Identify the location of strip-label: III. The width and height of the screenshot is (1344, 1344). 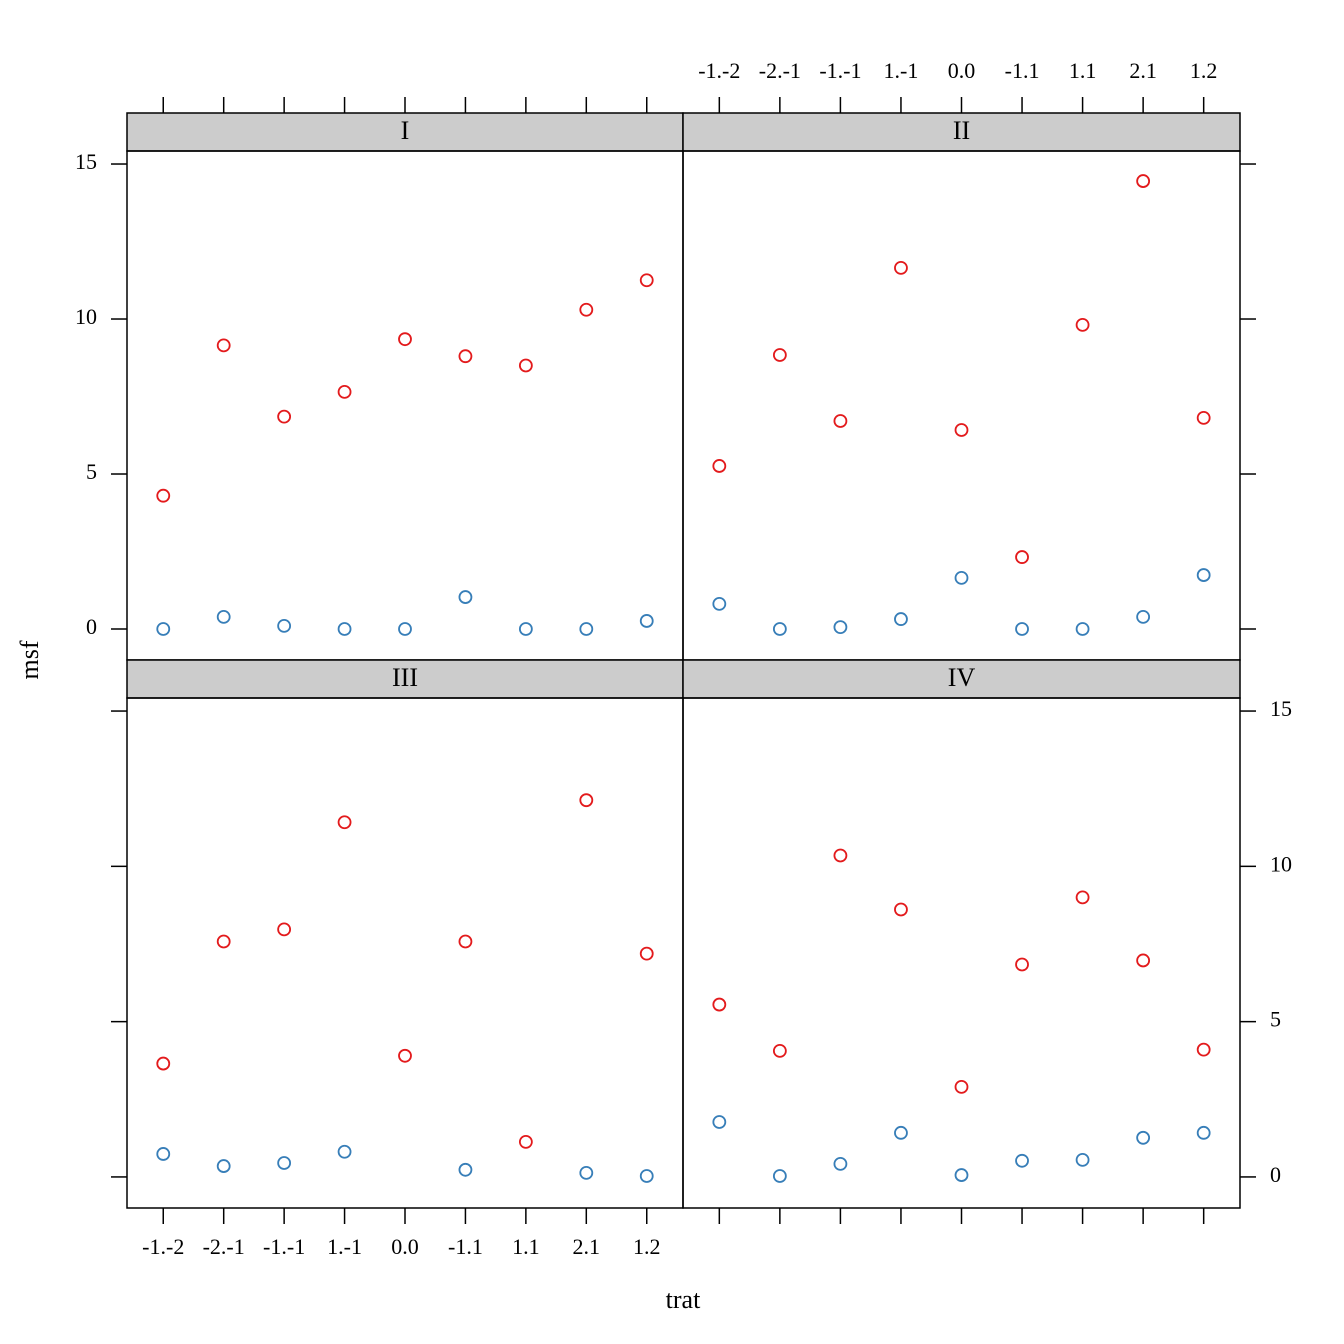
(405, 677).